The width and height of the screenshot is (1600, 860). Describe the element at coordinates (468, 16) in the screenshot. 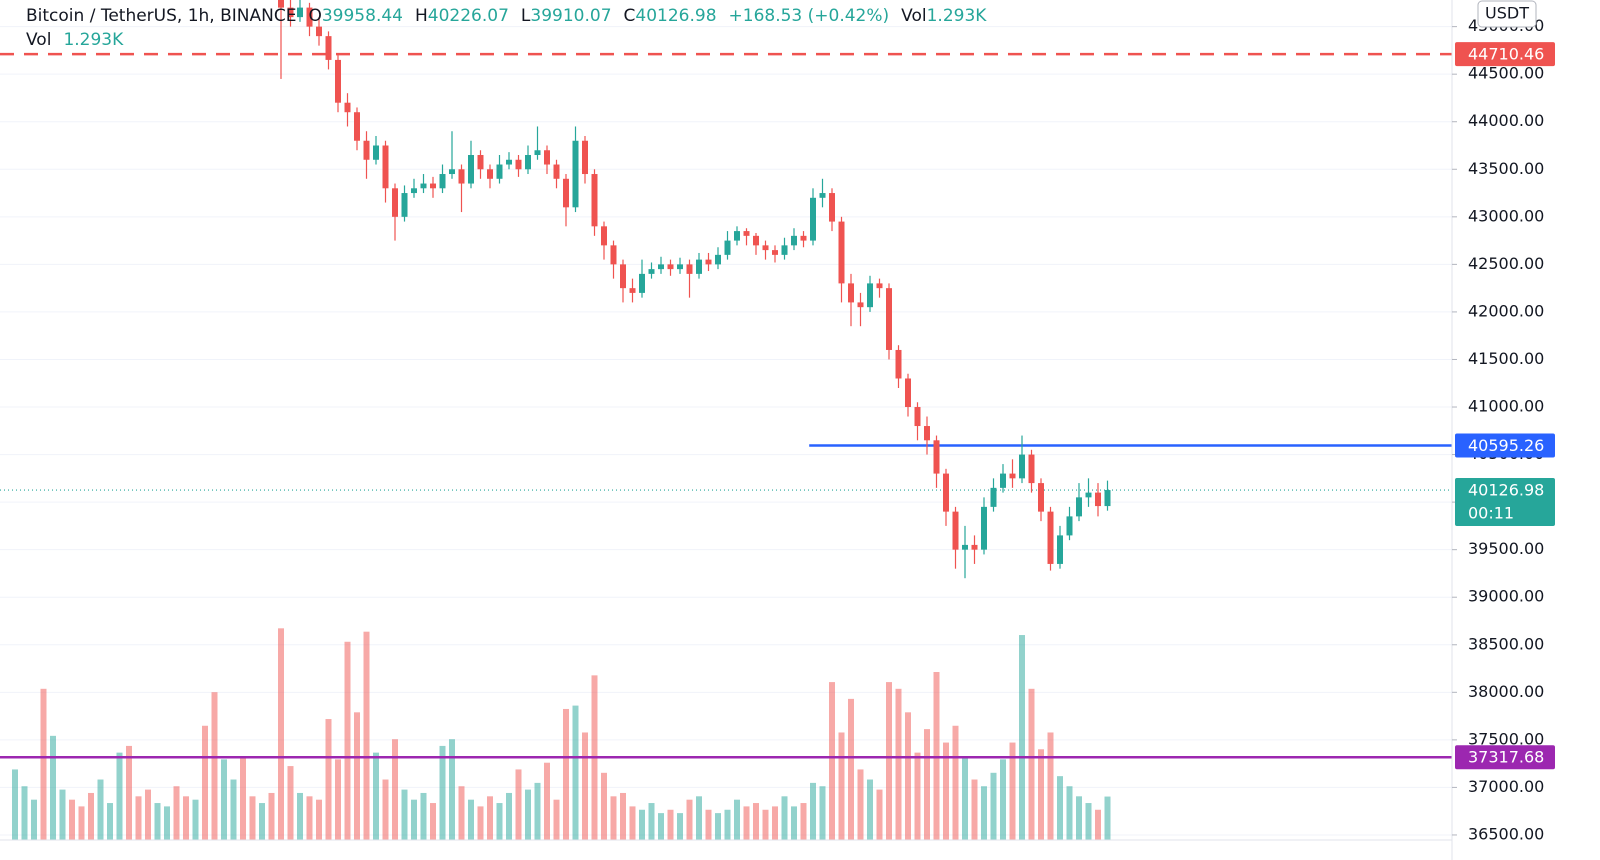

I see `high-value: 40226.07` at that location.